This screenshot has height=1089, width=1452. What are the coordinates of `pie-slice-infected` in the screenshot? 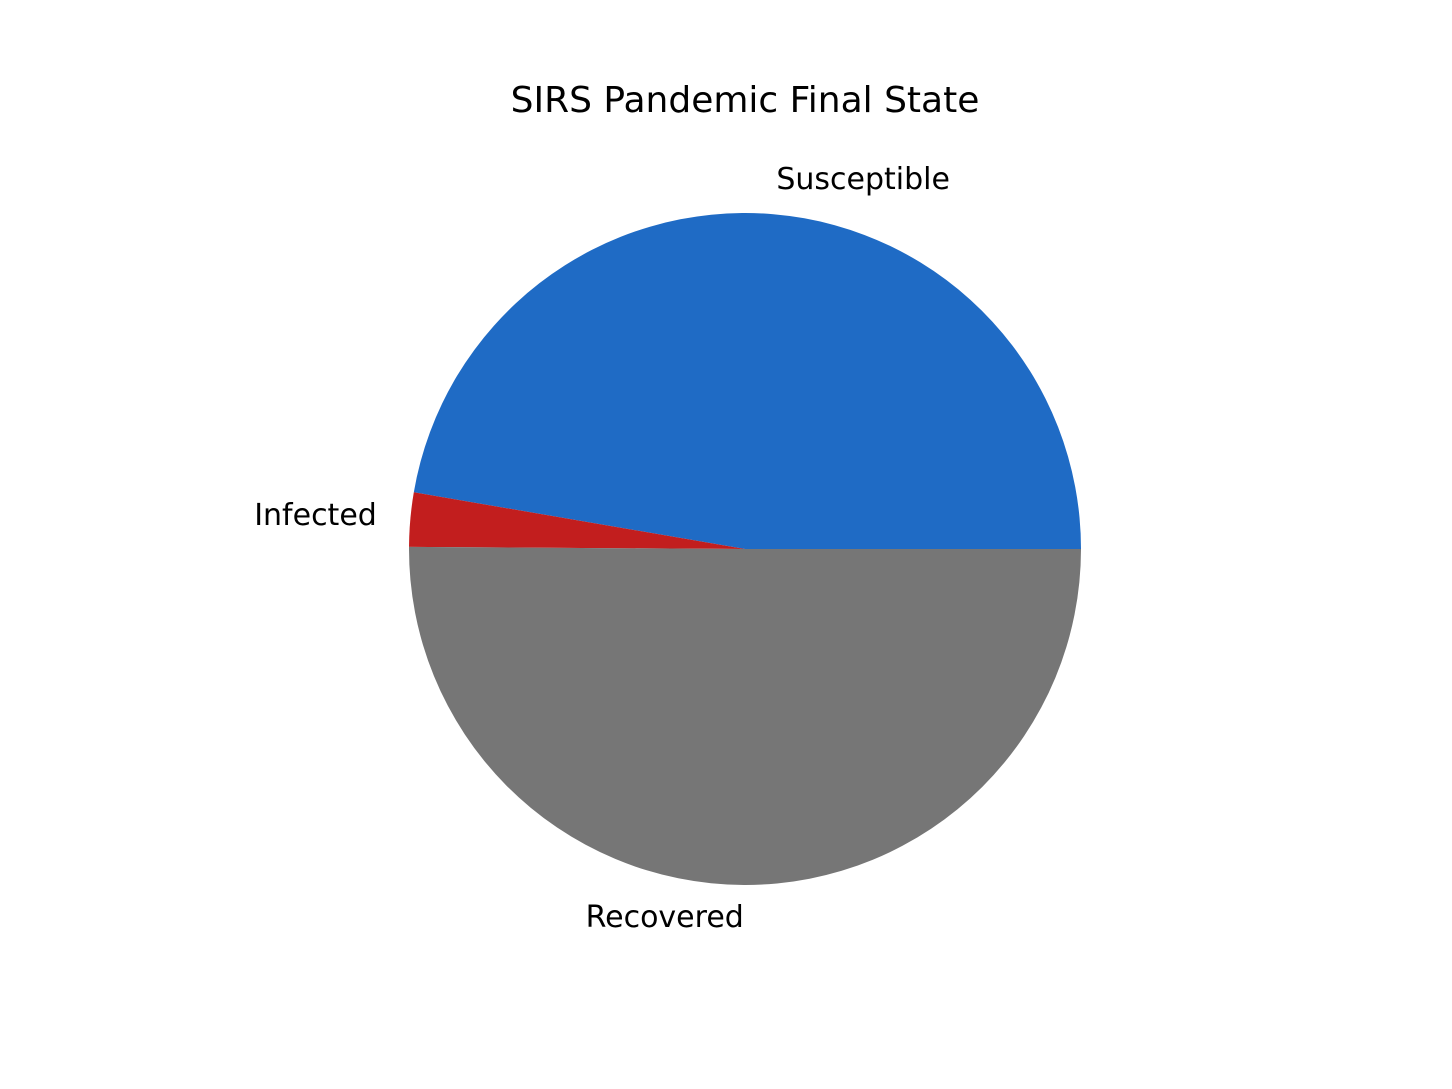 It's located at (577, 520).